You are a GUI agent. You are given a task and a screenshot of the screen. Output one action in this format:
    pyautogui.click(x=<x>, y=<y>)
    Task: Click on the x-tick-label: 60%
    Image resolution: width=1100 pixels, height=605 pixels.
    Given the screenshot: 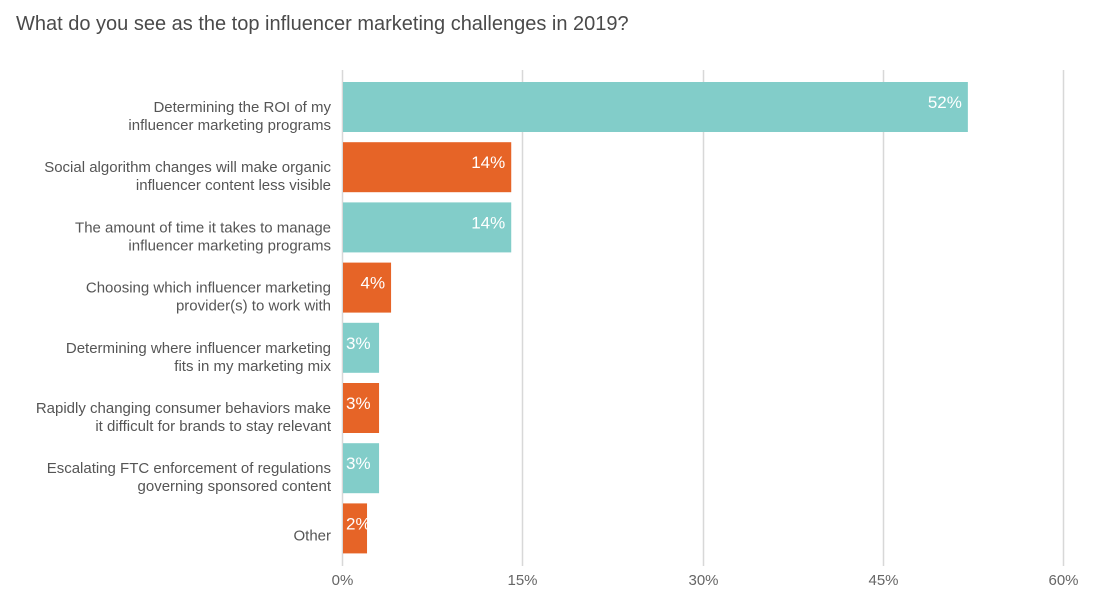 What is the action you would take?
    pyautogui.click(x=1063, y=580)
    